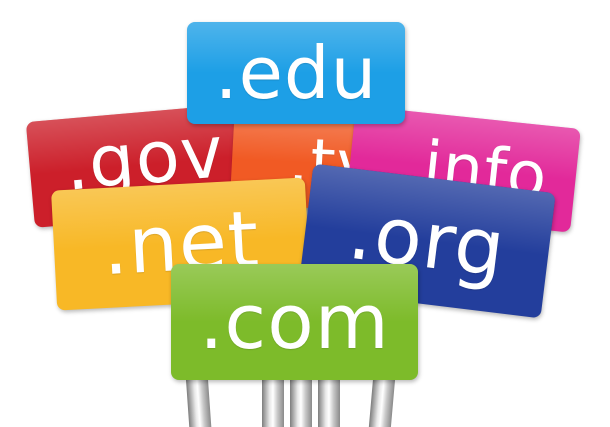 Image resolution: width=610 pixels, height=427 pixels. I want to click on sign-edu: .edu, so click(296, 73).